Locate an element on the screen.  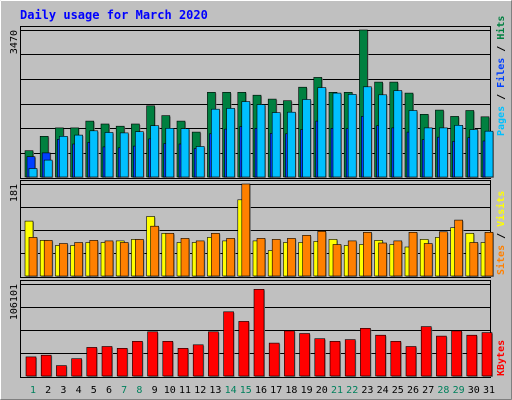
day-label: 25 is located at coordinates (398, 390).